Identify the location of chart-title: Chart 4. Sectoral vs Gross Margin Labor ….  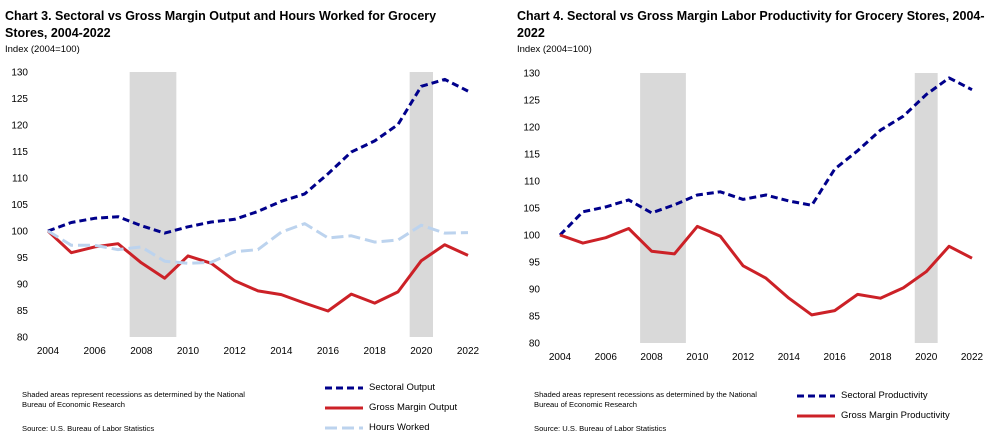
(751, 24).